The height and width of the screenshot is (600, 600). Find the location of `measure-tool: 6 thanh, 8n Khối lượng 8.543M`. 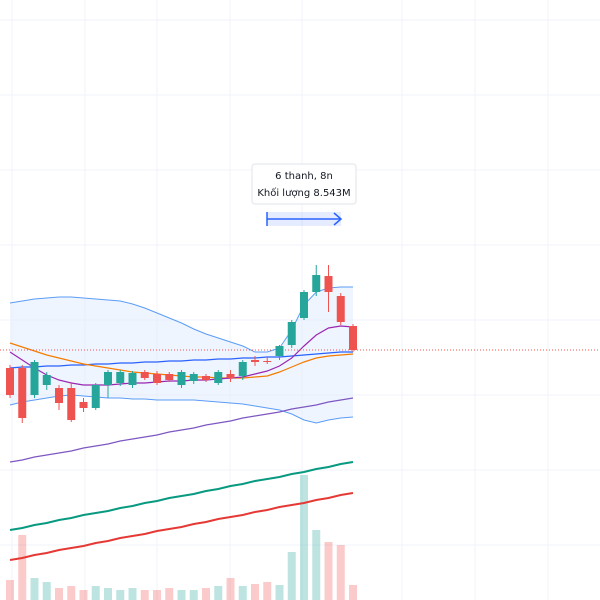

measure-tool: 6 thanh, 8n Khối lượng 8.543M is located at coordinates (304, 194).